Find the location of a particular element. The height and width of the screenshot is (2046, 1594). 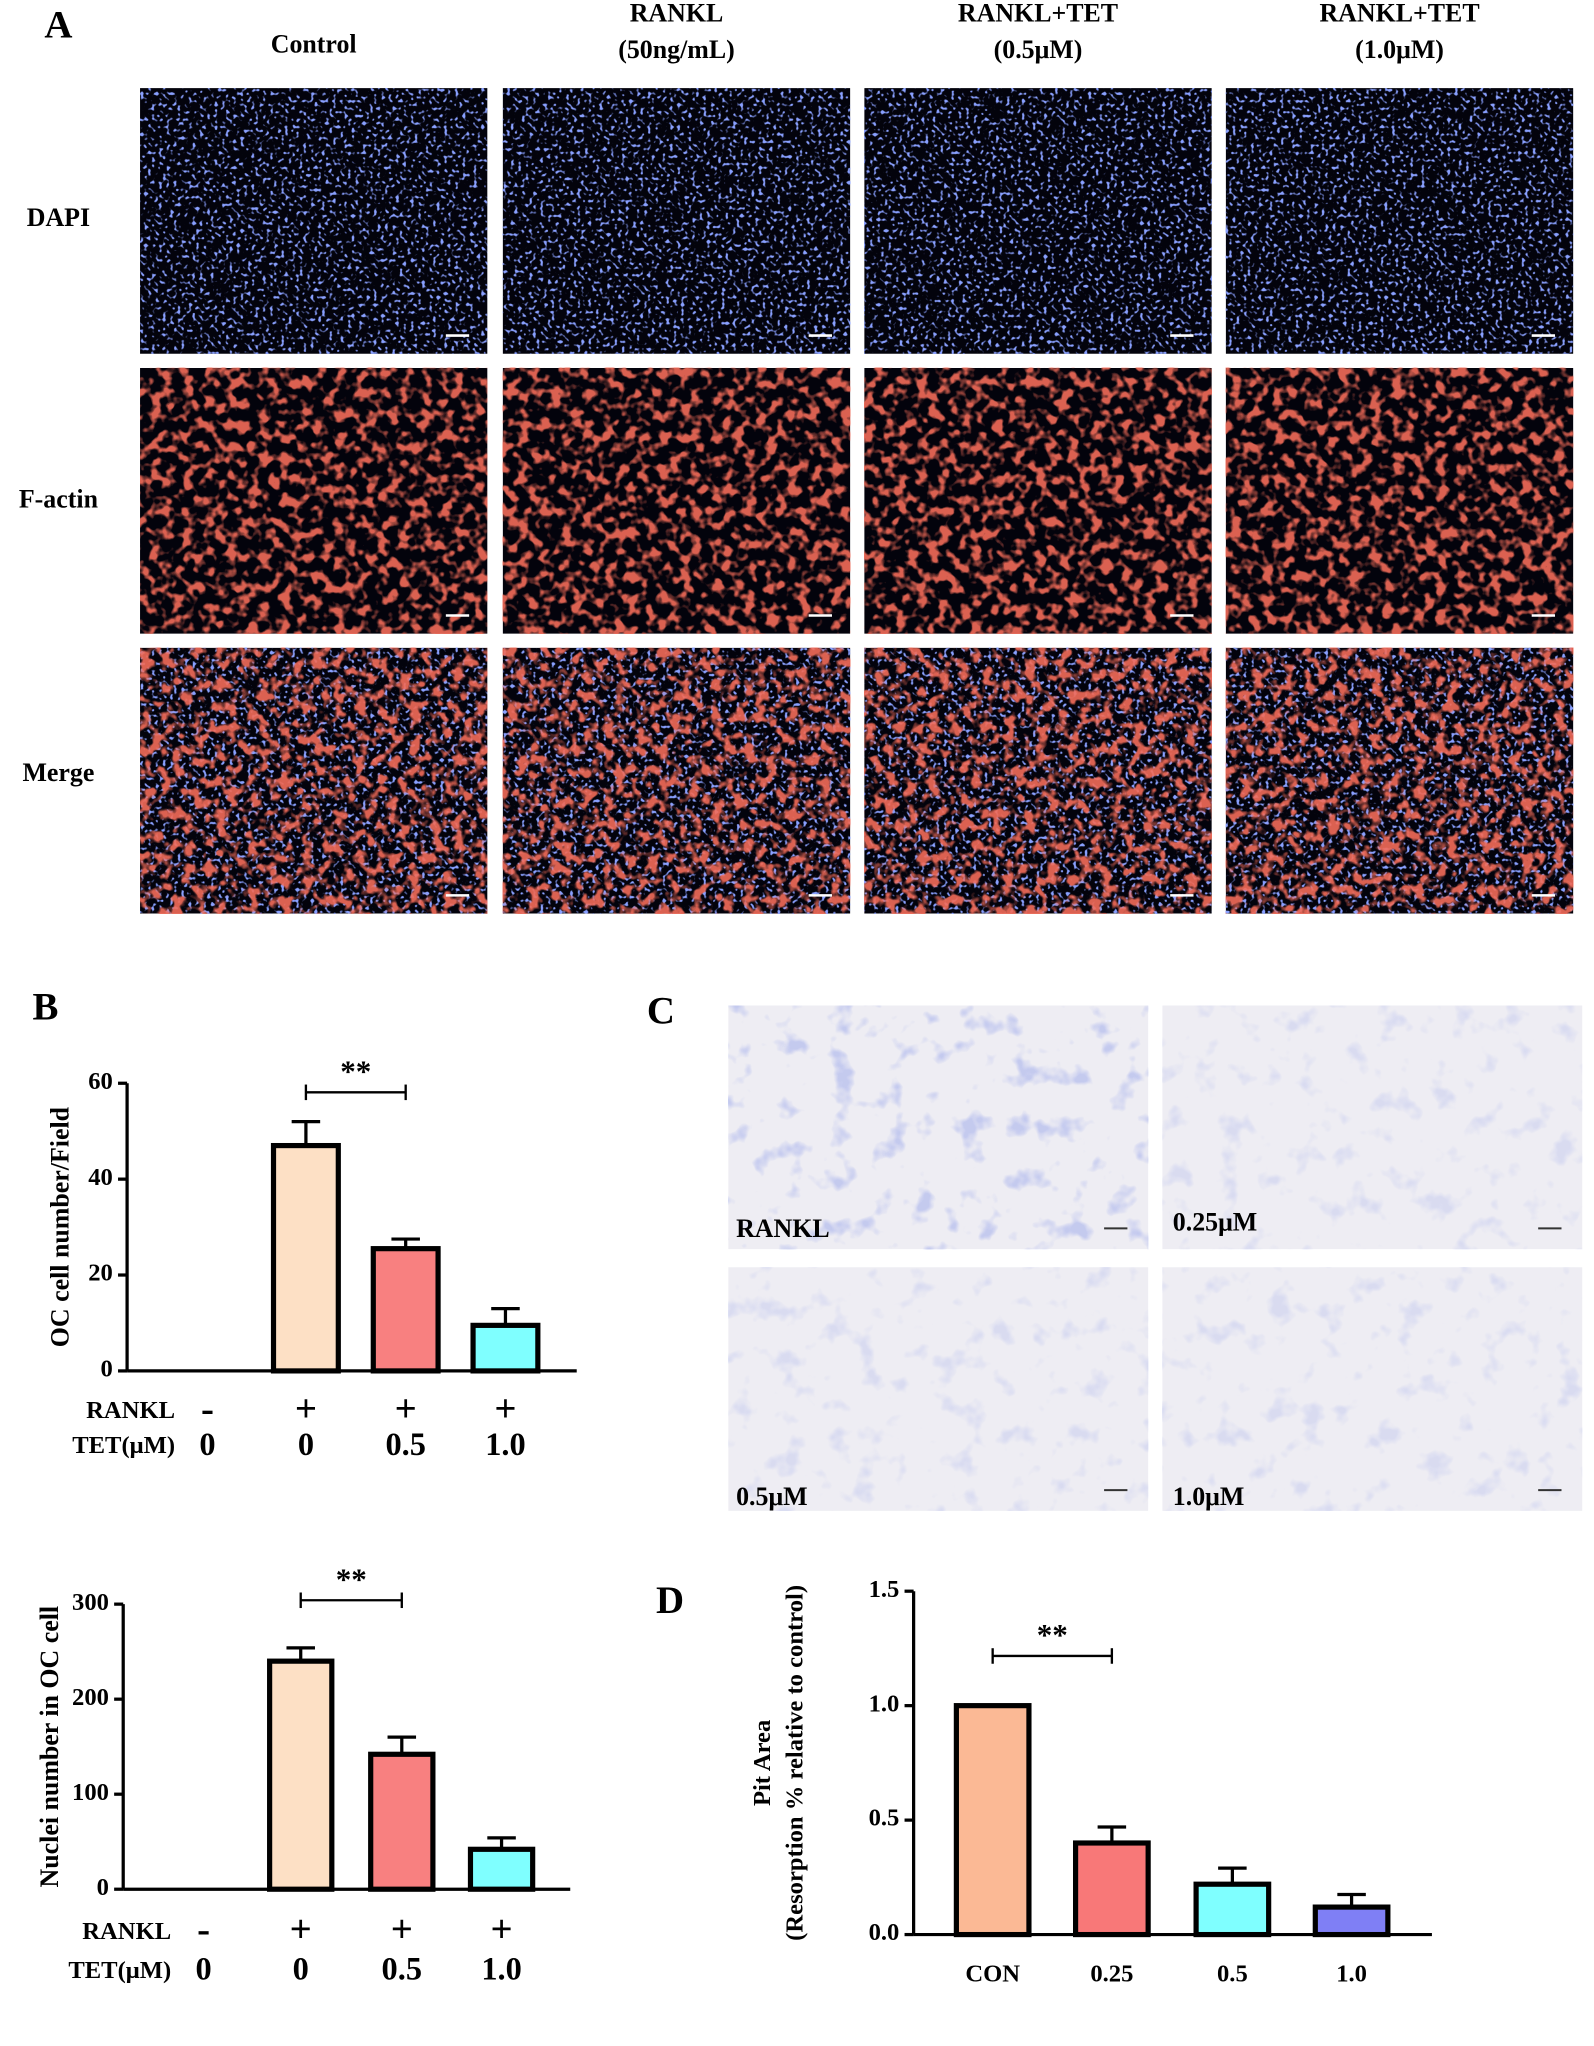

y-tick-label: 1.0 is located at coordinates (884, 1703).